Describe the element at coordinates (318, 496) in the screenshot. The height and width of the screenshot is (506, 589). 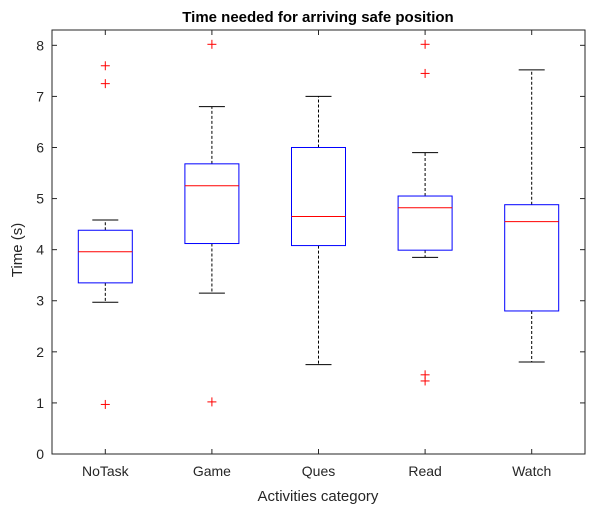
I see `x-axis-label: Activities category` at that location.